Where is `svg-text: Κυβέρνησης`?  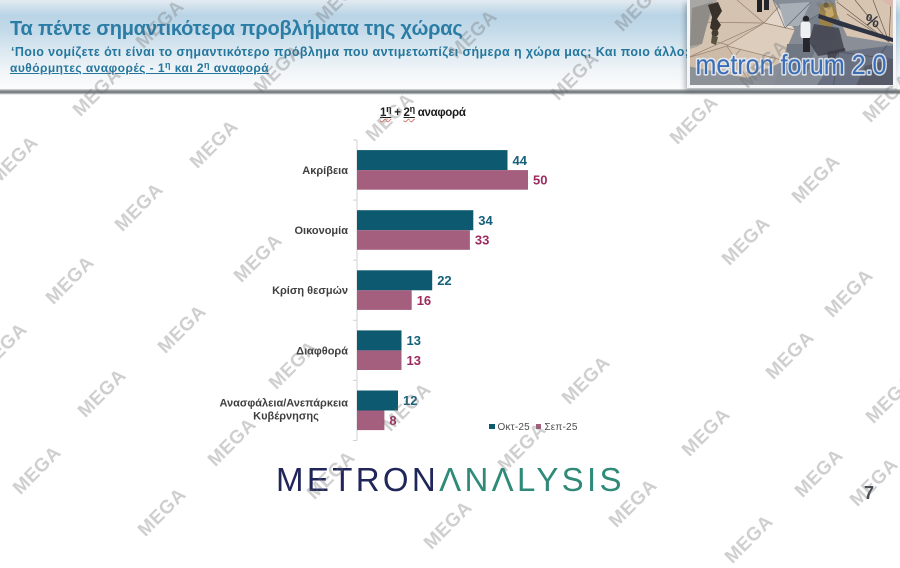 svg-text: Κυβέρνησης is located at coordinates (286, 417).